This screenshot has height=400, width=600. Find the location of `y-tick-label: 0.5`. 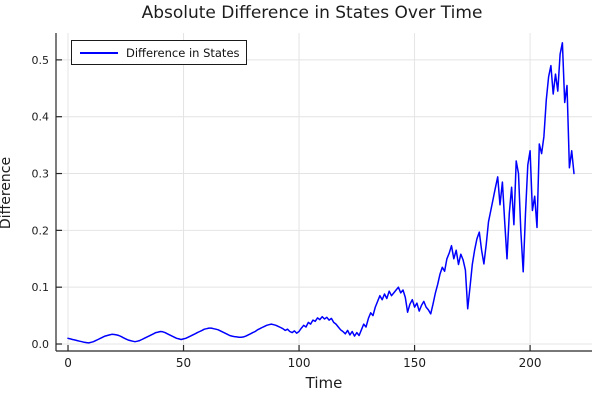

y-tick-label: 0.5 is located at coordinates (41, 60).